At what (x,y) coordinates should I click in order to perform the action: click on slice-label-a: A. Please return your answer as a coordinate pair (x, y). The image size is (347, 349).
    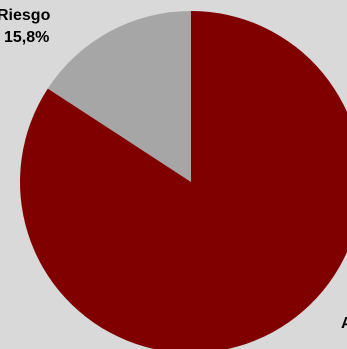
    Looking at the image, I should click on (344, 324).